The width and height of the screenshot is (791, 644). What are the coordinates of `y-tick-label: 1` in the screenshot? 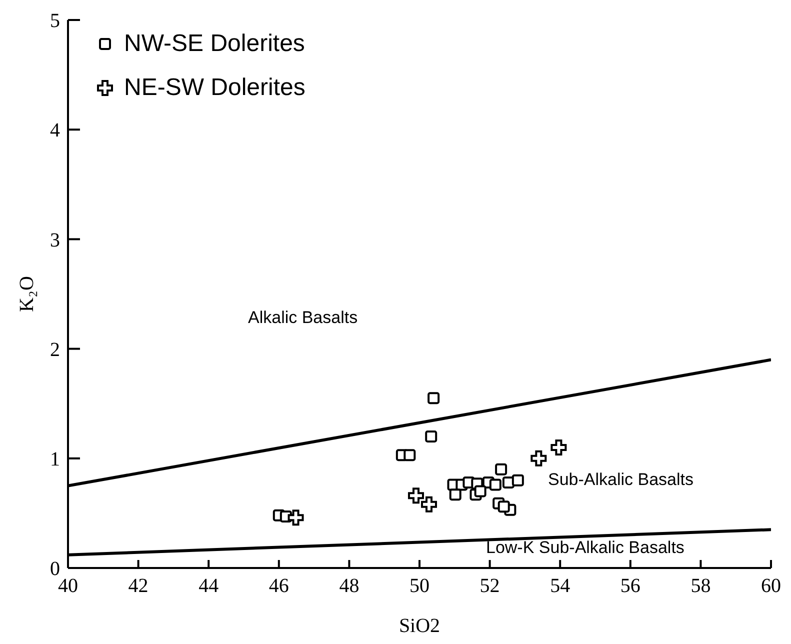 It's located at (55, 459).